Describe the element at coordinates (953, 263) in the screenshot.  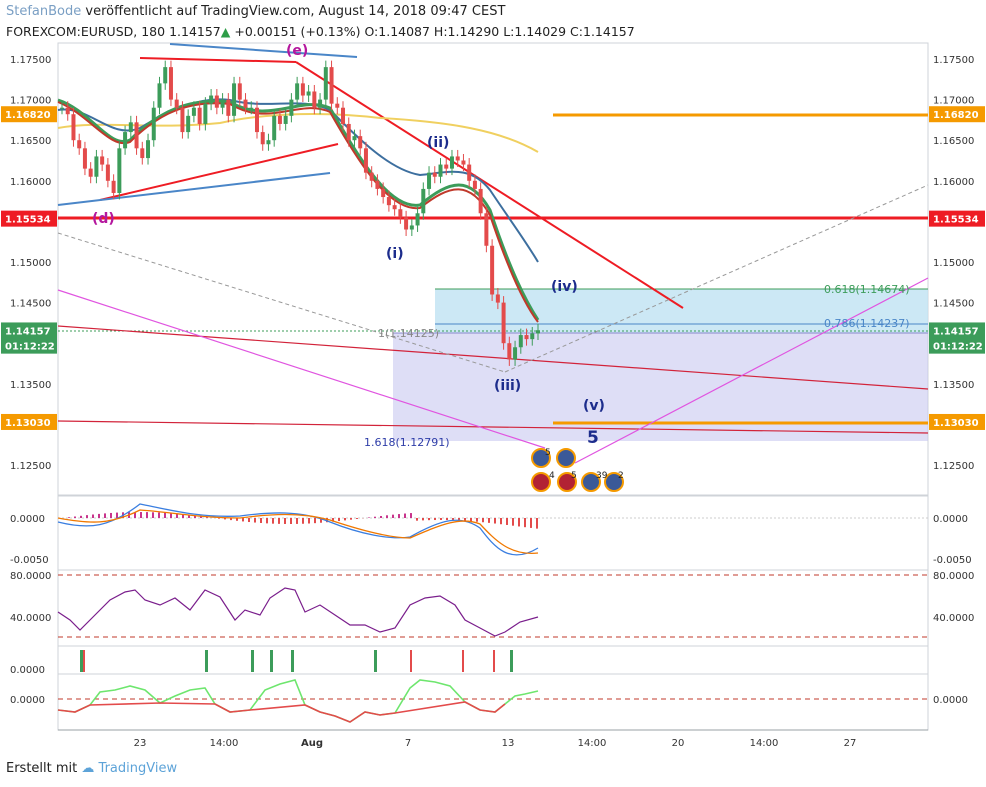
I see `price-tick-right: 1.15000` at that location.